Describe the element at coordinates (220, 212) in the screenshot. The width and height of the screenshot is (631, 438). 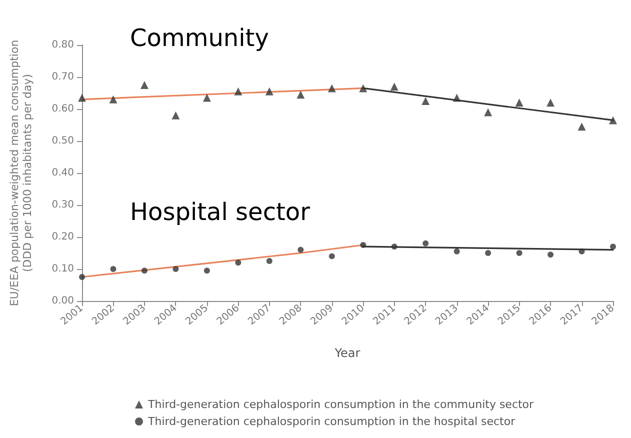
I see `annotation: Hospital sector` at that location.